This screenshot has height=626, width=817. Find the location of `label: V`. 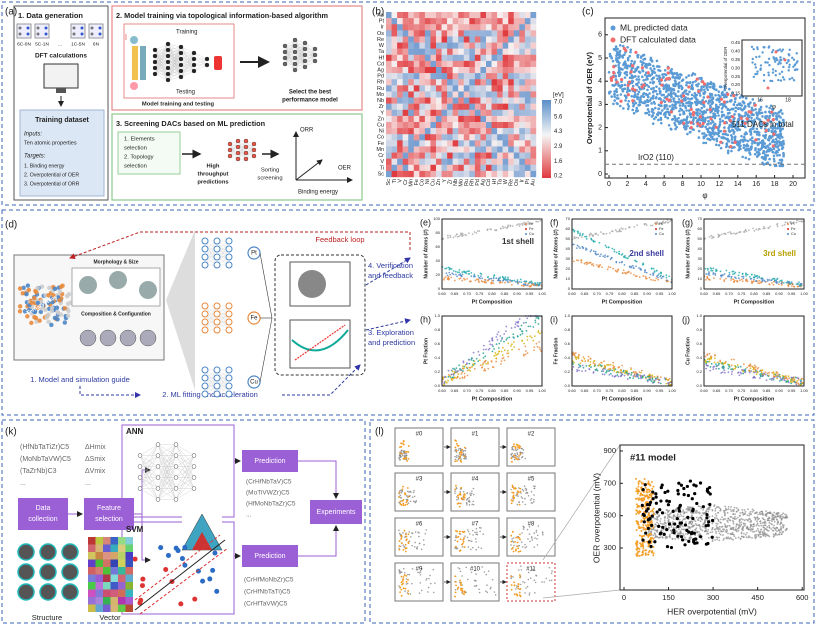

label: V is located at coordinates (382, 162).